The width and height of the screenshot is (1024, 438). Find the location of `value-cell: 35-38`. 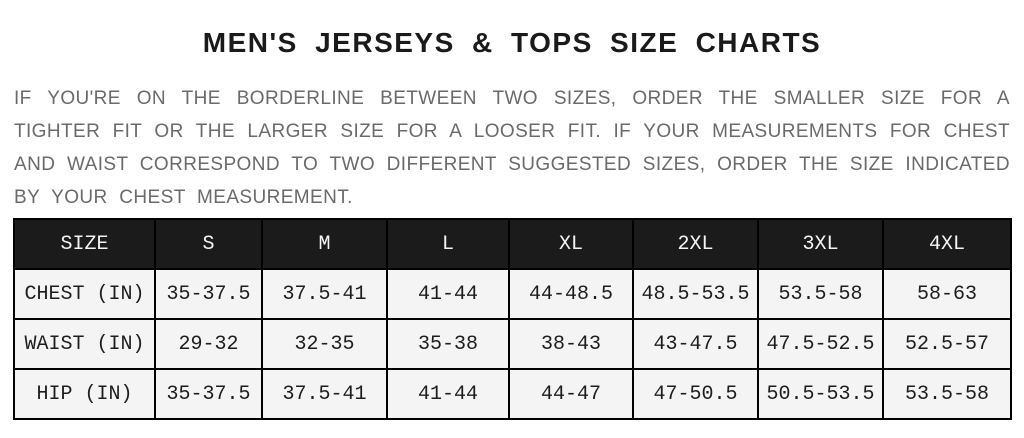

value-cell: 35-38 is located at coordinates (448, 344).